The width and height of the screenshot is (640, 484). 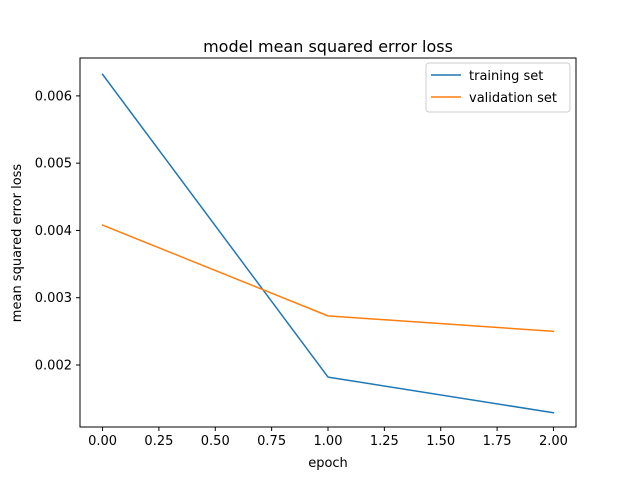 What do you see at coordinates (102, 441) in the screenshot?
I see `x-tick-label: 0.00` at bounding box center [102, 441].